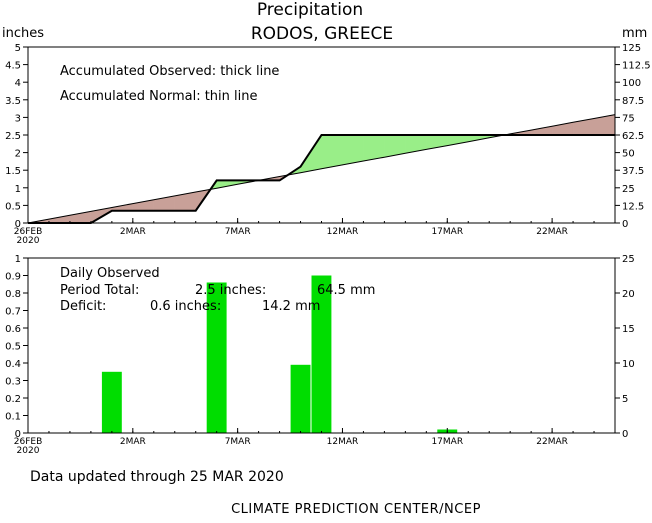 The image size is (652, 523). I want to click on top-right-tick-label: 100, so click(631, 83).